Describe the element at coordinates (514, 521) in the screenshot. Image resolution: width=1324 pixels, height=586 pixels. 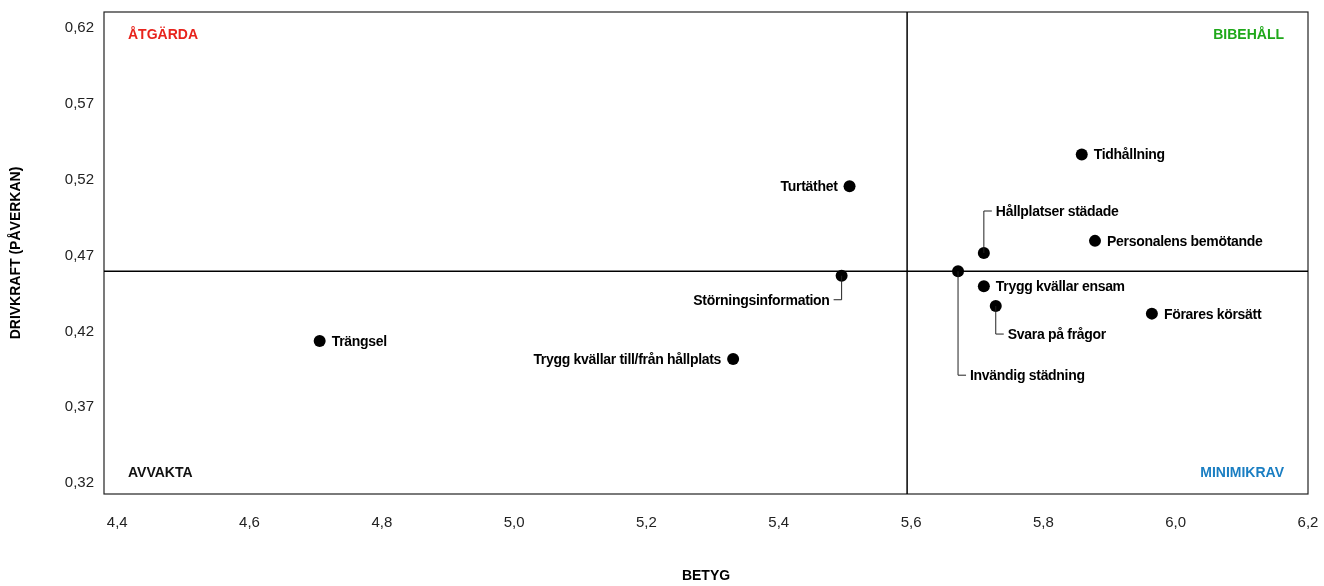
I see `x-tick-label: 5,0` at that location.